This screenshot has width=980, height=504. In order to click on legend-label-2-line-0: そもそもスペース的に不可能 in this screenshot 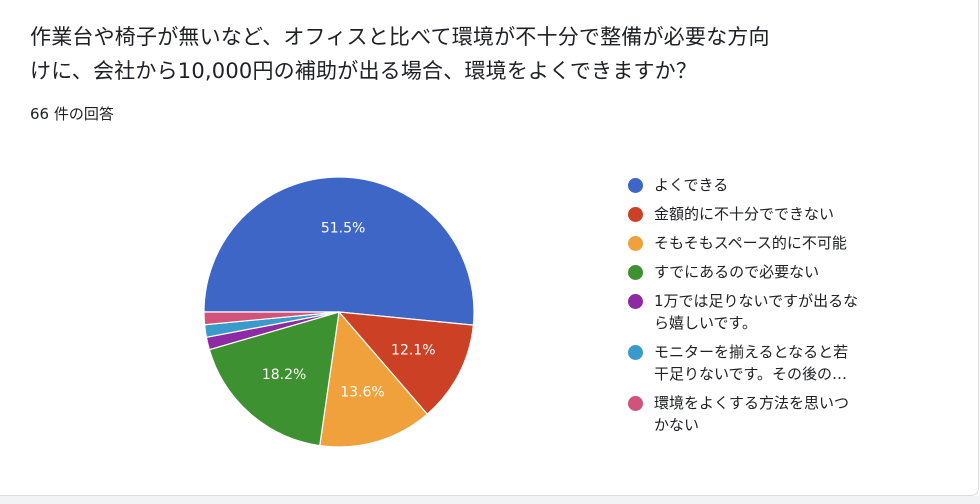, I will do `click(750, 243)`.